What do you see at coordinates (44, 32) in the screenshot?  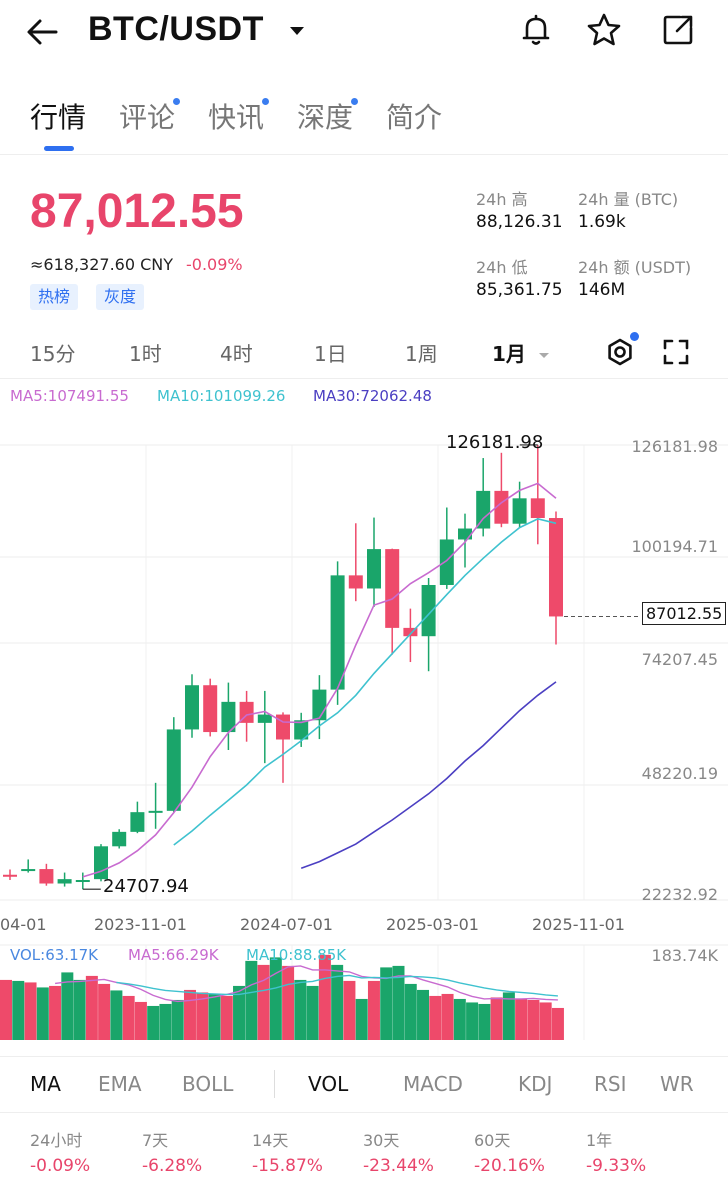 I see `back-arrow-icon` at bounding box center [44, 32].